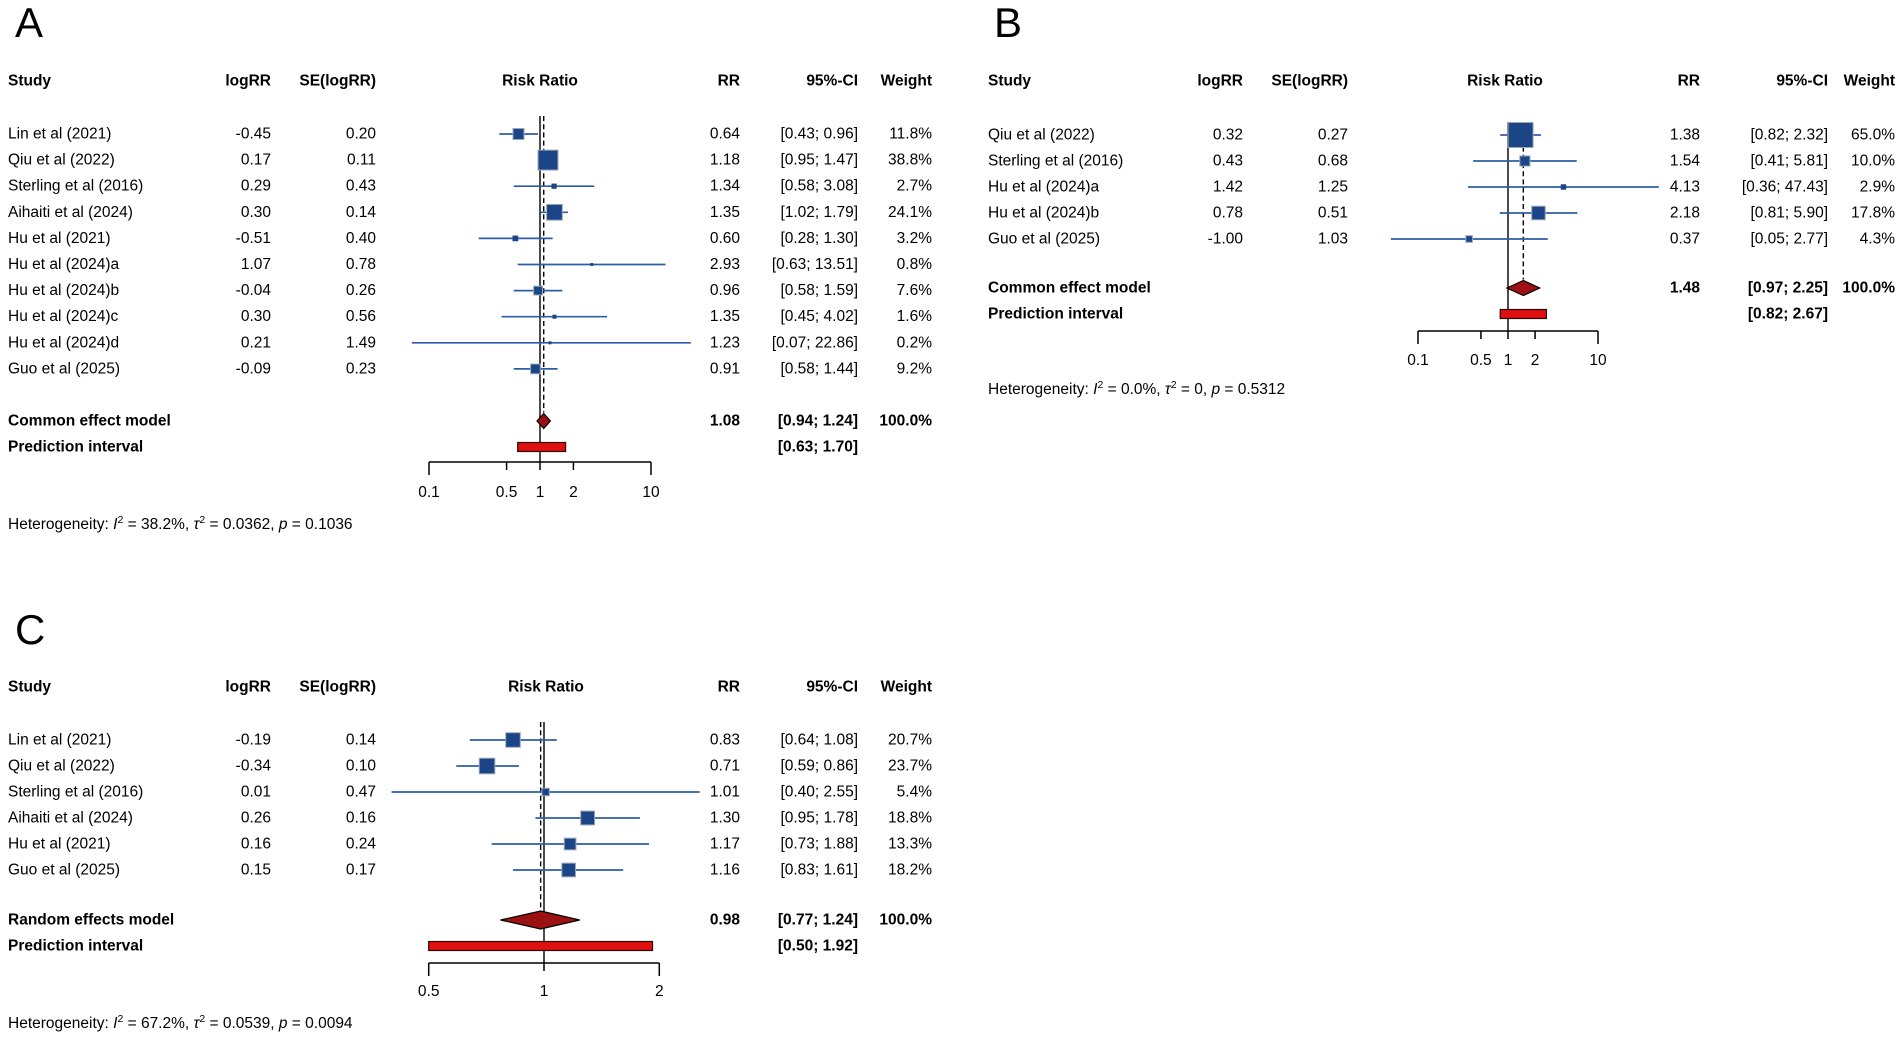 The height and width of the screenshot is (1041, 1902). What do you see at coordinates (725, 766) in the screenshot?
I see `rr-value: 0.71` at bounding box center [725, 766].